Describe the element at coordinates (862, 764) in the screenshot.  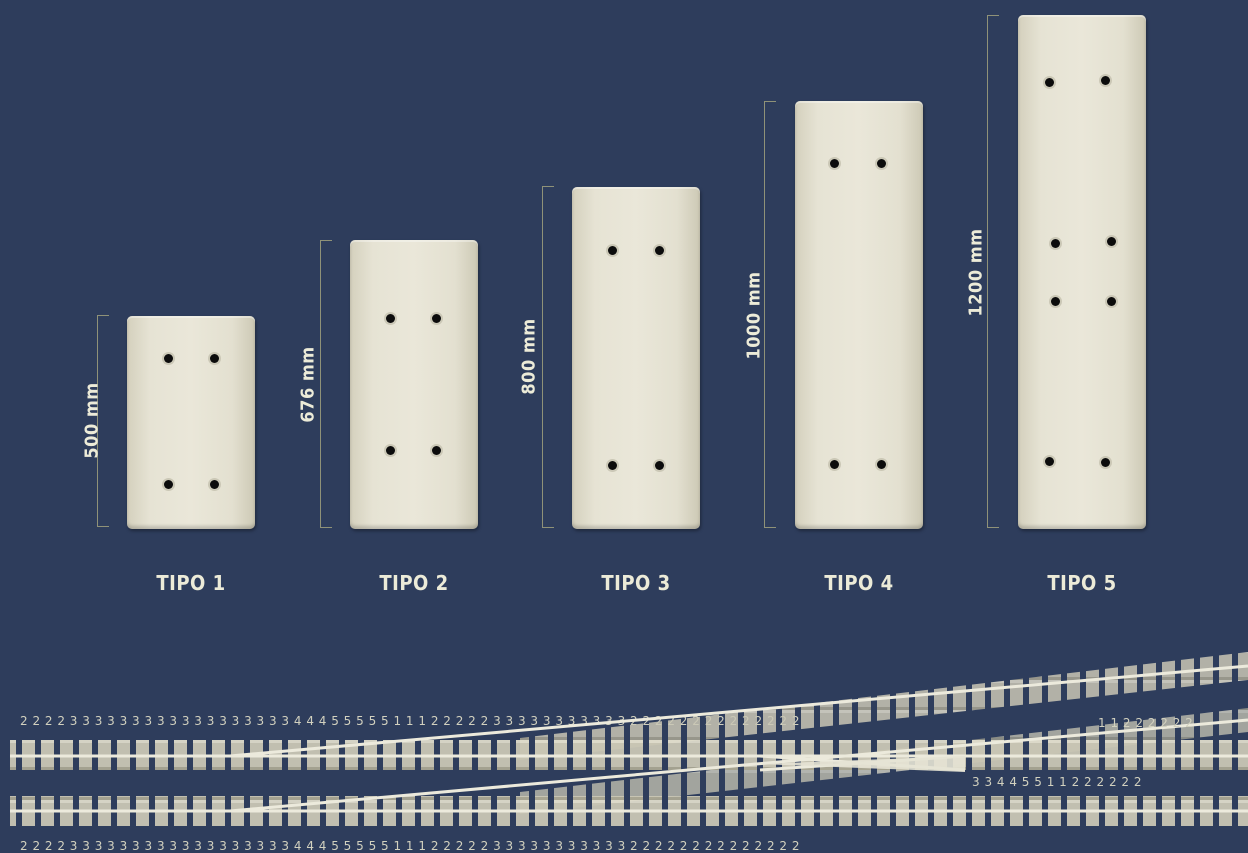
I see `frog` at that location.